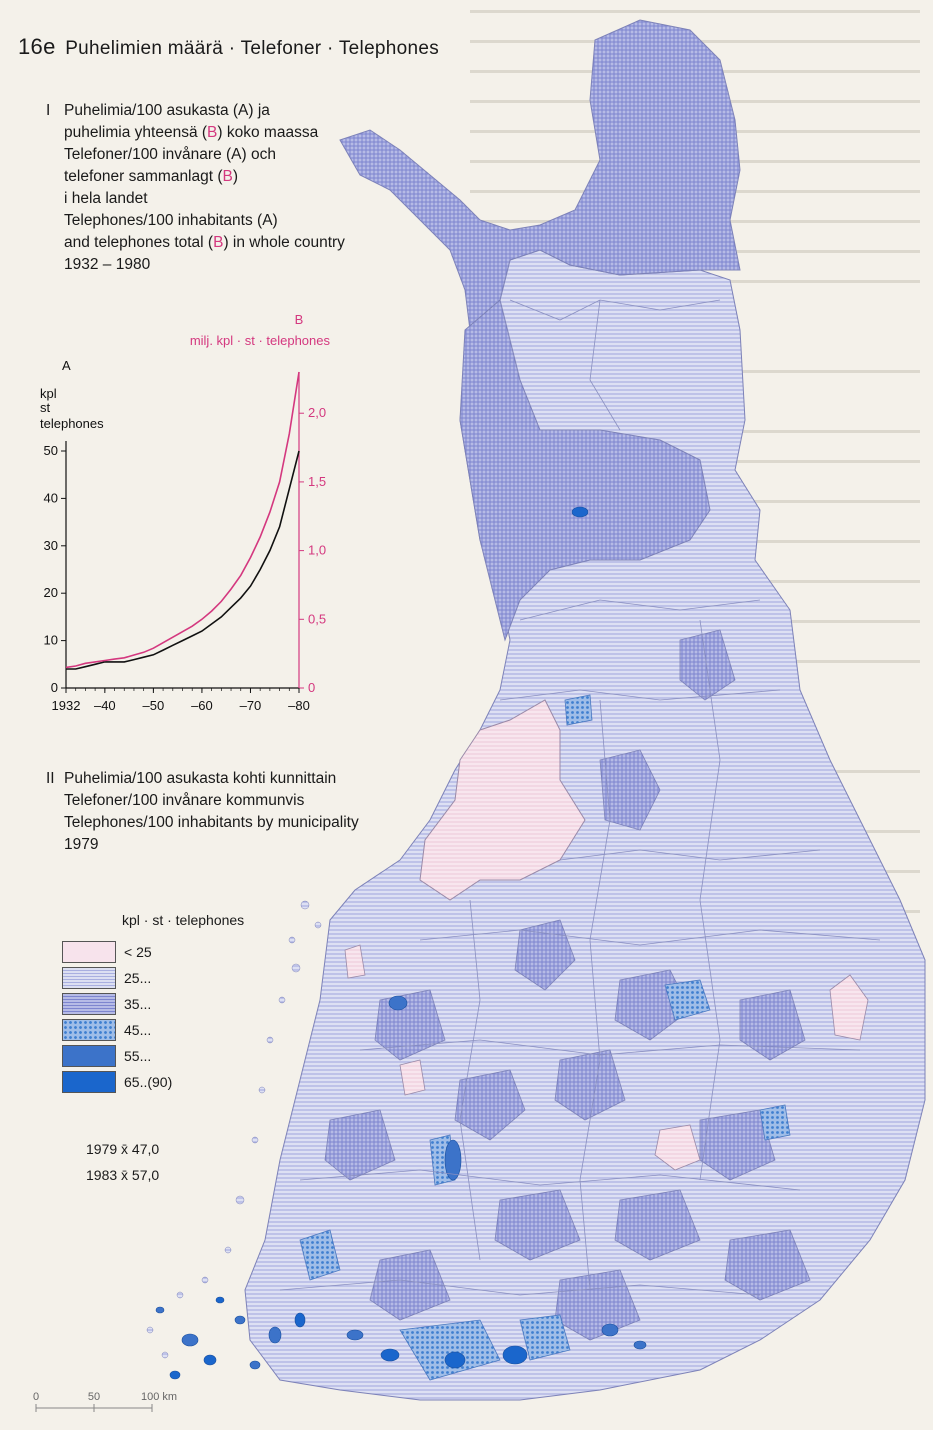 The image size is (933, 1430). What do you see at coordinates (299, 319) in the screenshot?
I see `axis-b-letter: B` at bounding box center [299, 319].